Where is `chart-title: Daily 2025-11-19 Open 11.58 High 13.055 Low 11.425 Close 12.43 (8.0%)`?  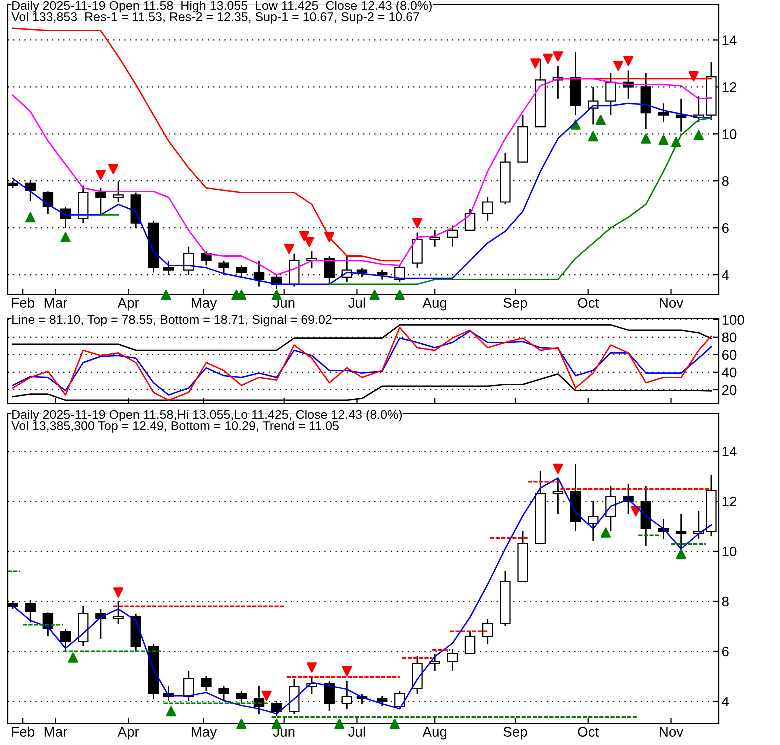 chart-title: Daily 2025-11-19 Open 11.58 High 13.055 Low 11.425 Close 12.43 (8.0%) is located at coordinates (222, 7).